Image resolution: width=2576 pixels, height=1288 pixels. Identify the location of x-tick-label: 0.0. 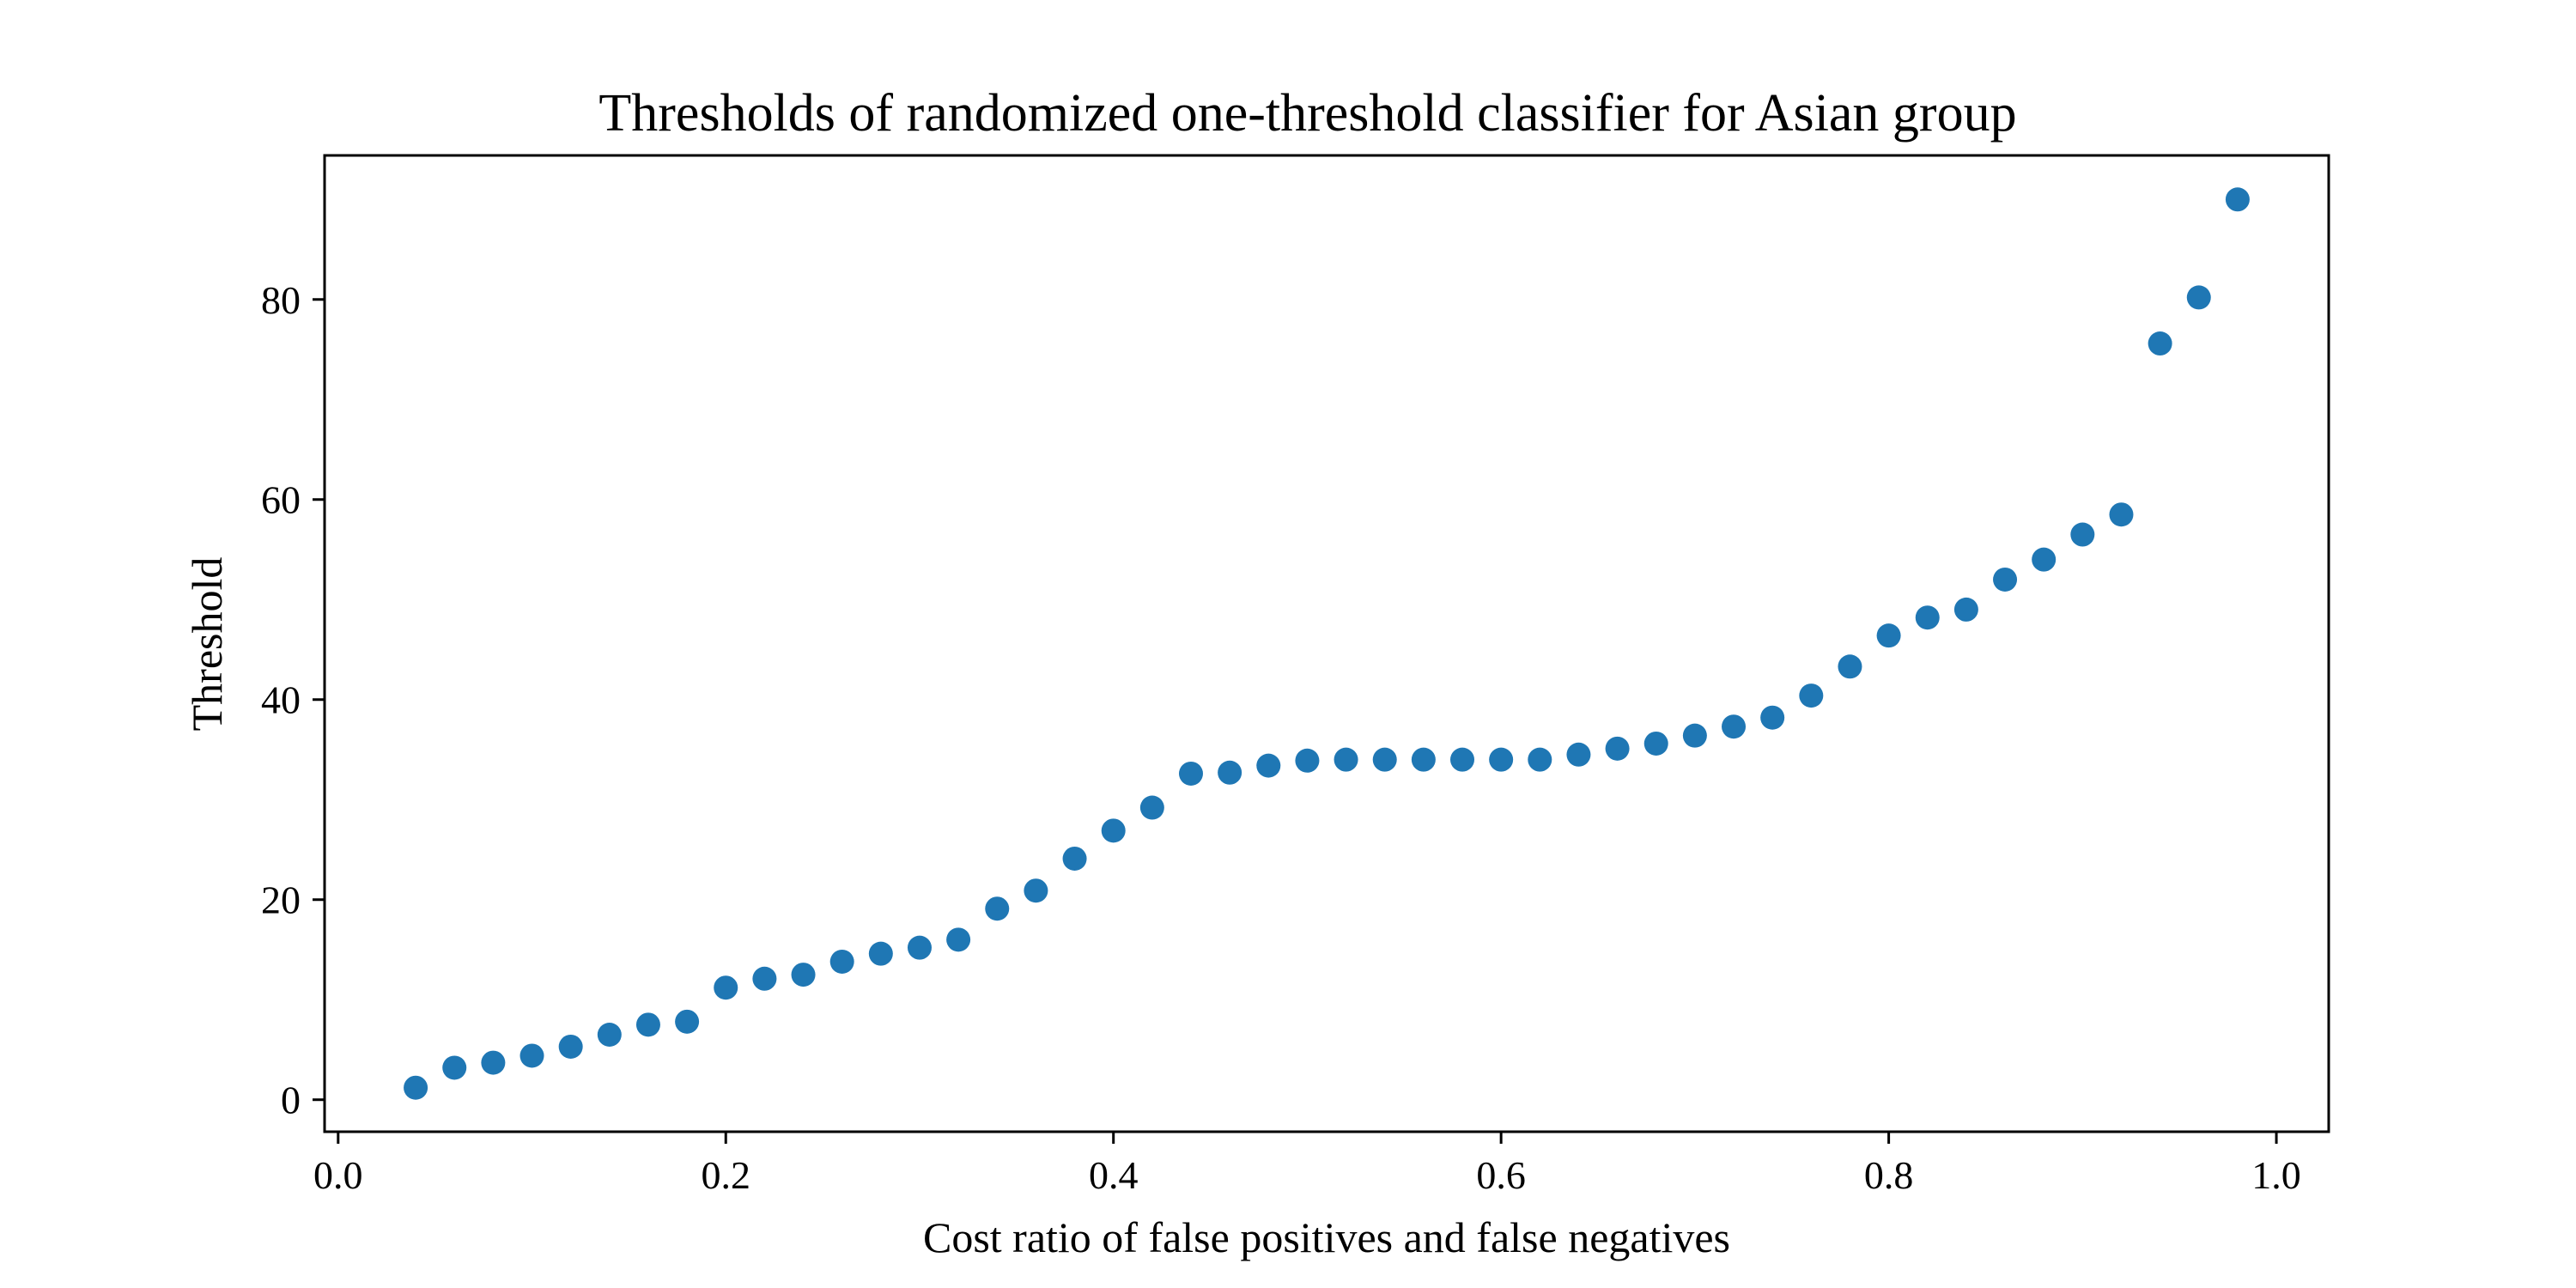
(338, 1175).